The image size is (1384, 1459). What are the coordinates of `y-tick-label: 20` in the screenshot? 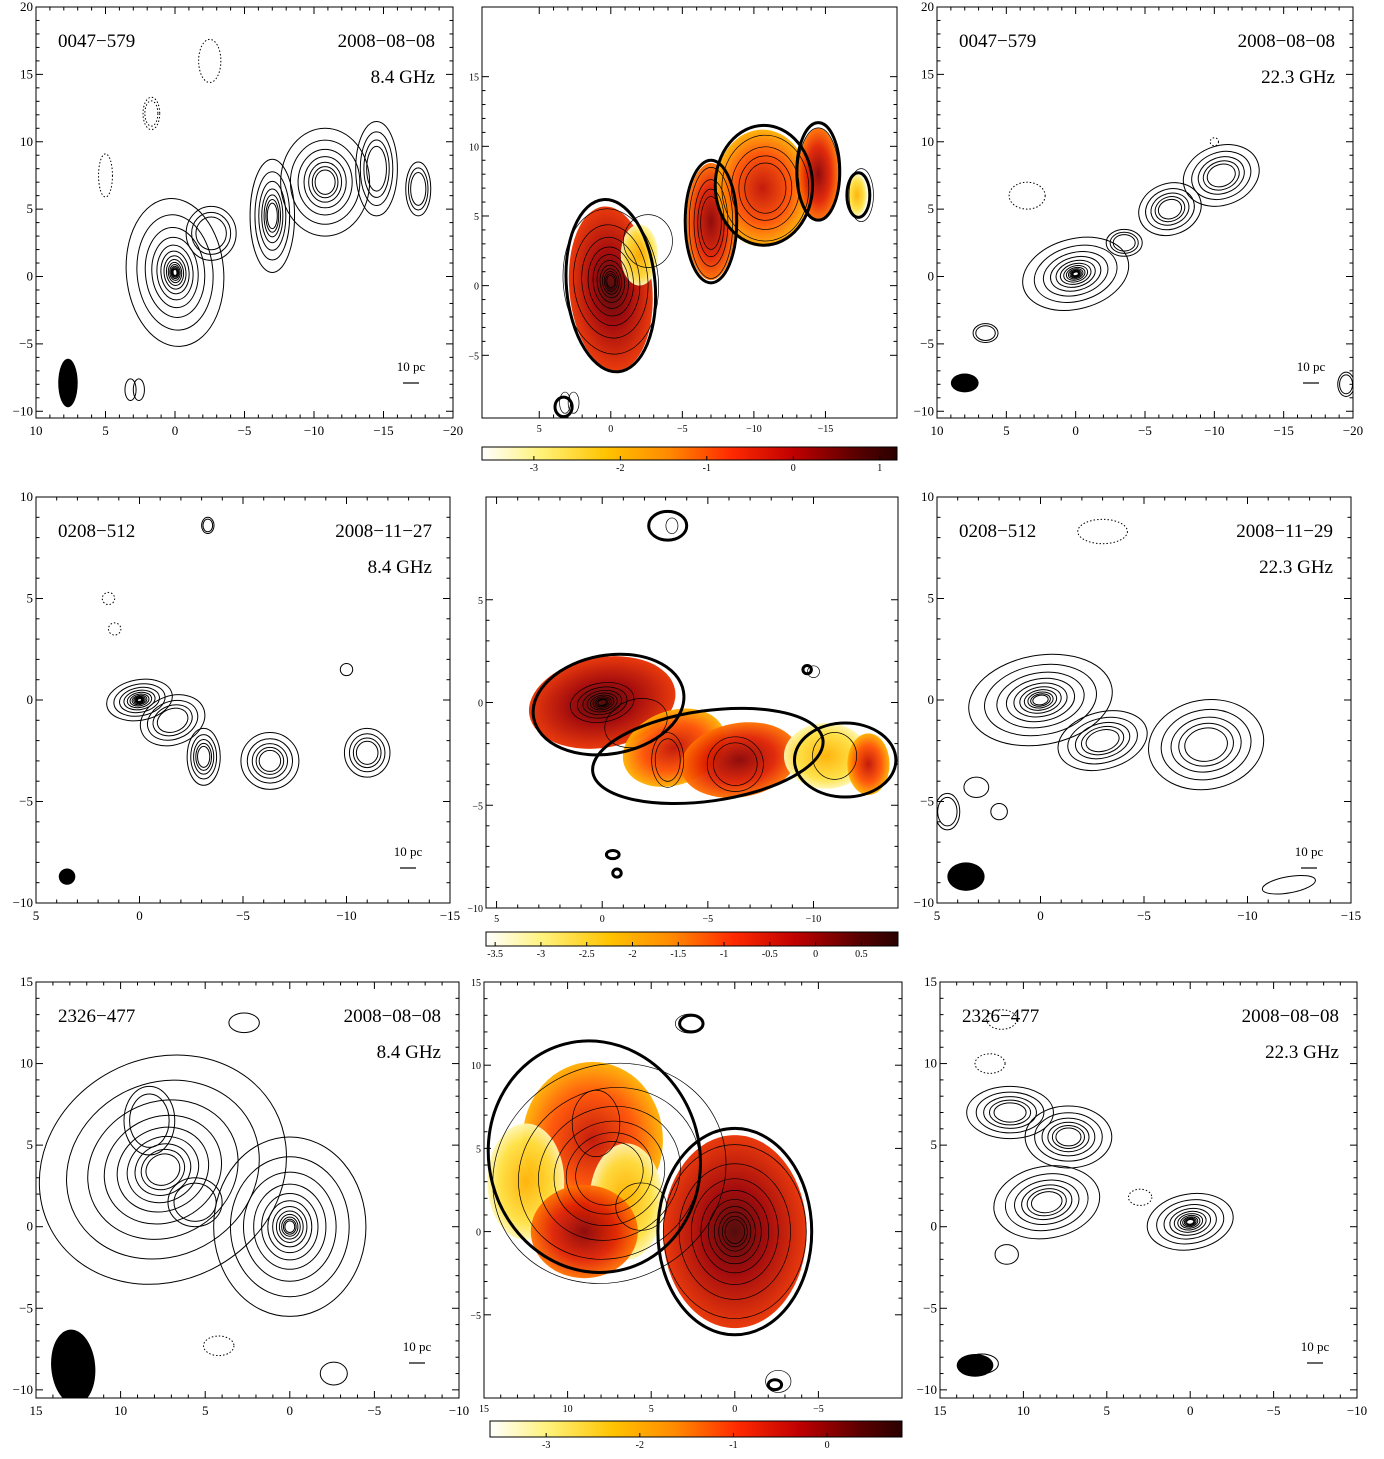 It's located at (927, 7).